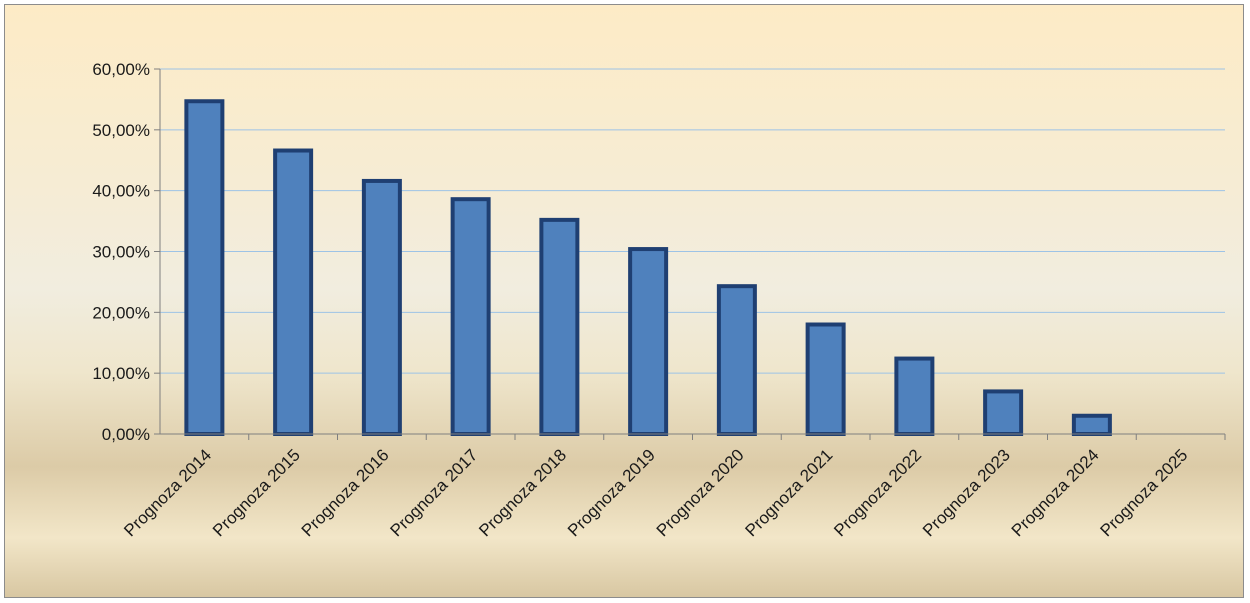 The height and width of the screenshot is (603, 1250). Describe the element at coordinates (877, 492) in the screenshot. I see `x-category-label: Prognoza 2022` at that location.